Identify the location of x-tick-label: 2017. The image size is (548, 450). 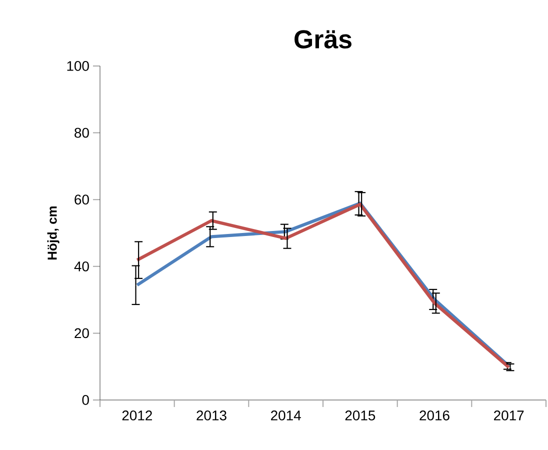
(509, 415).